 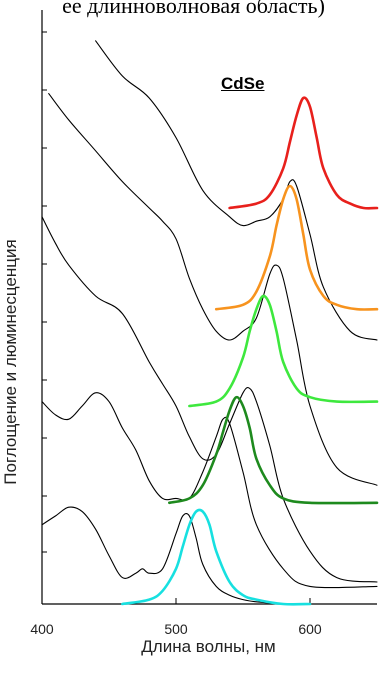 I want to click on top-caption: ее длинноволновая область), so click(x=193, y=9).